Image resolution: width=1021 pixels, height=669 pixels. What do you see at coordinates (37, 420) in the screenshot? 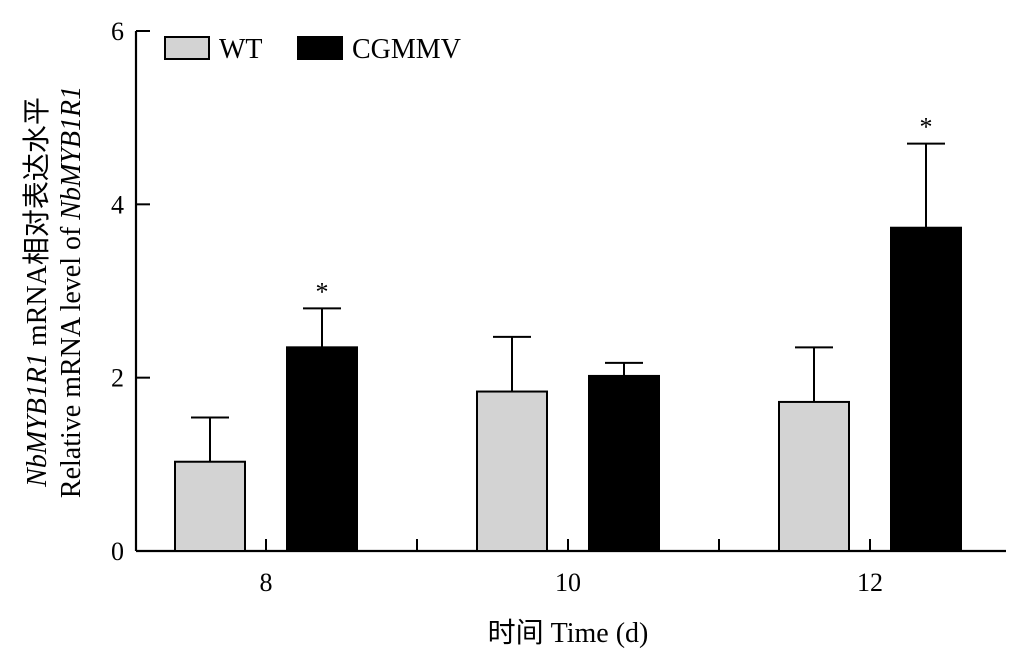
I see `y-axis-title-line1-gene: NbMYB1R1` at bounding box center [37, 420].